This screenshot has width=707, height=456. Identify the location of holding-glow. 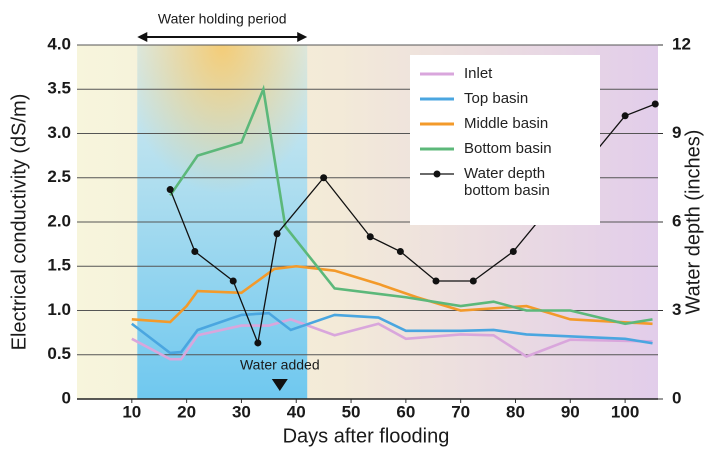
(222, 169).